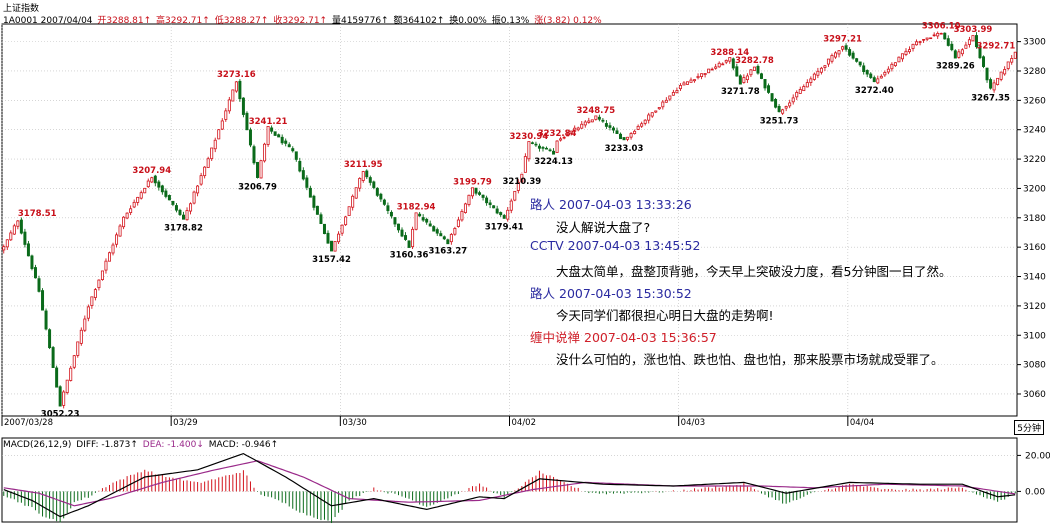 Image resolution: width=1050 pixels, height=527 pixels. I want to click on volume-value: 量4159776↑, so click(360, 21).